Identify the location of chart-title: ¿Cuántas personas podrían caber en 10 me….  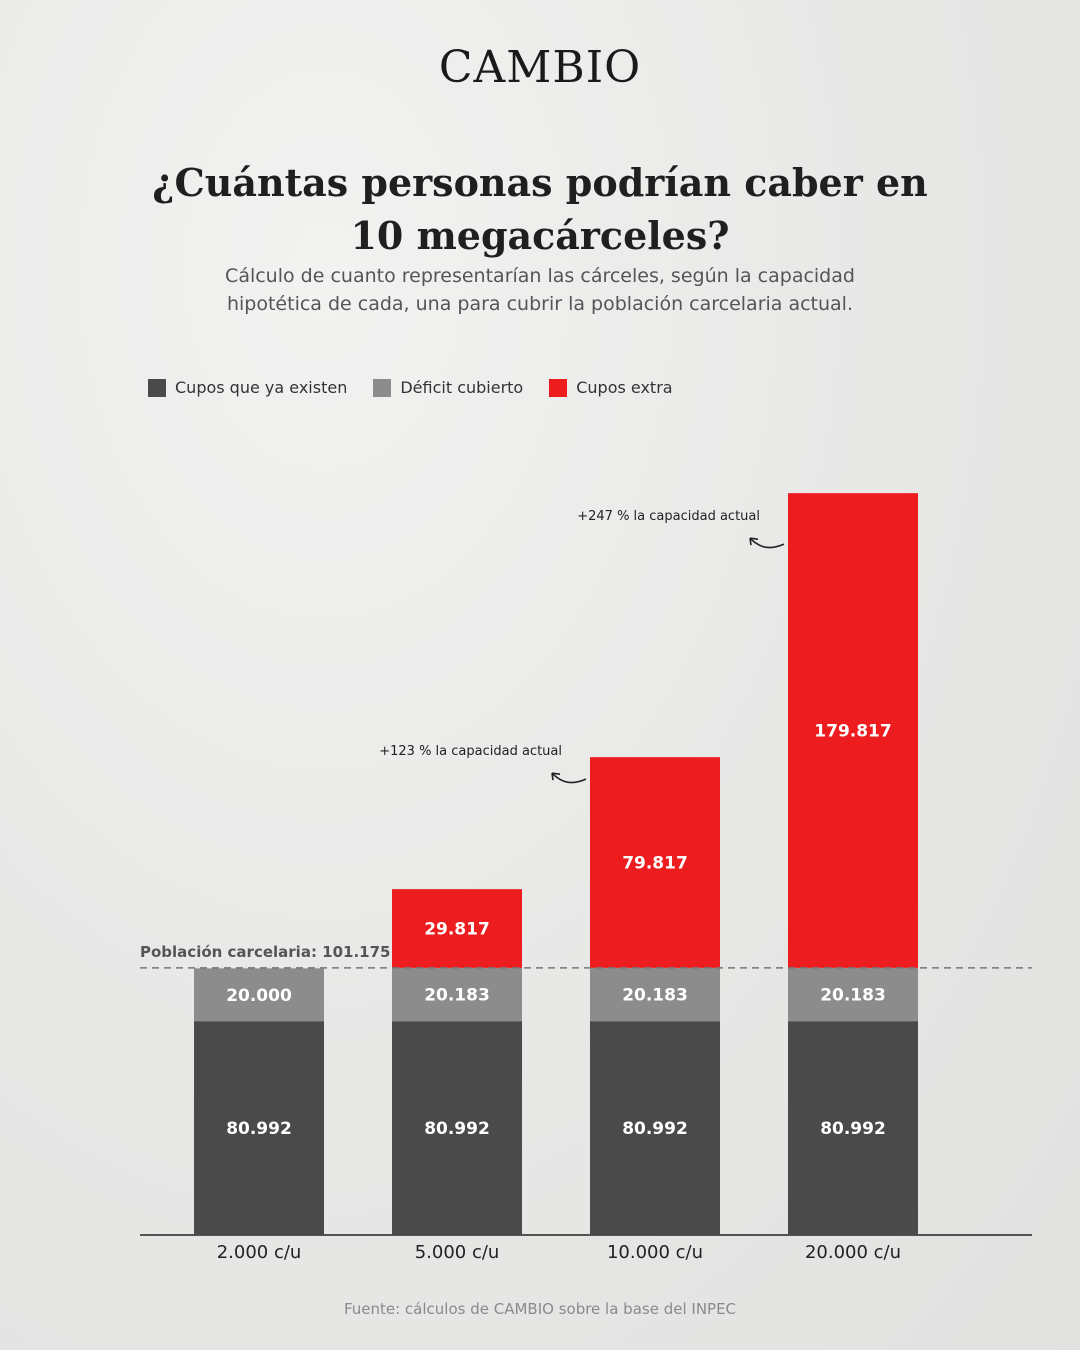
(540, 209).